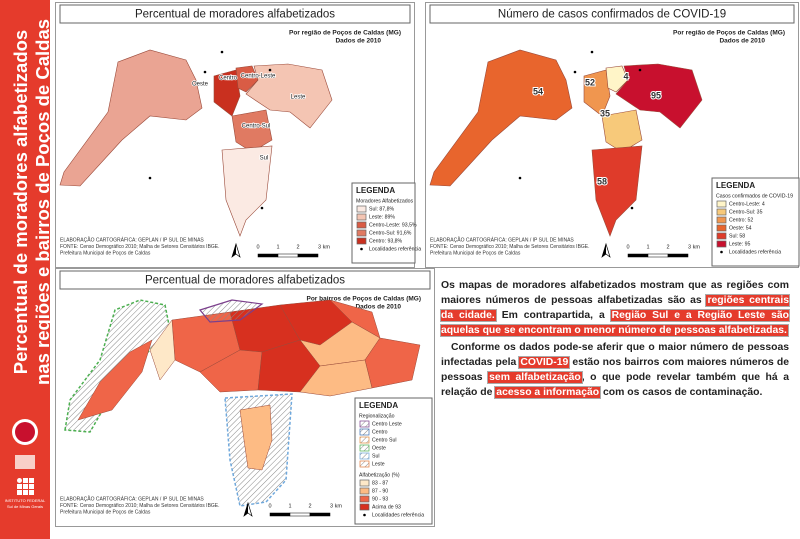 This screenshot has height=539, width=800. Describe the element at coordinates (390, 233) in the screenshot. I see `legend-label: Centro-Sul: 91,6%` at that location.